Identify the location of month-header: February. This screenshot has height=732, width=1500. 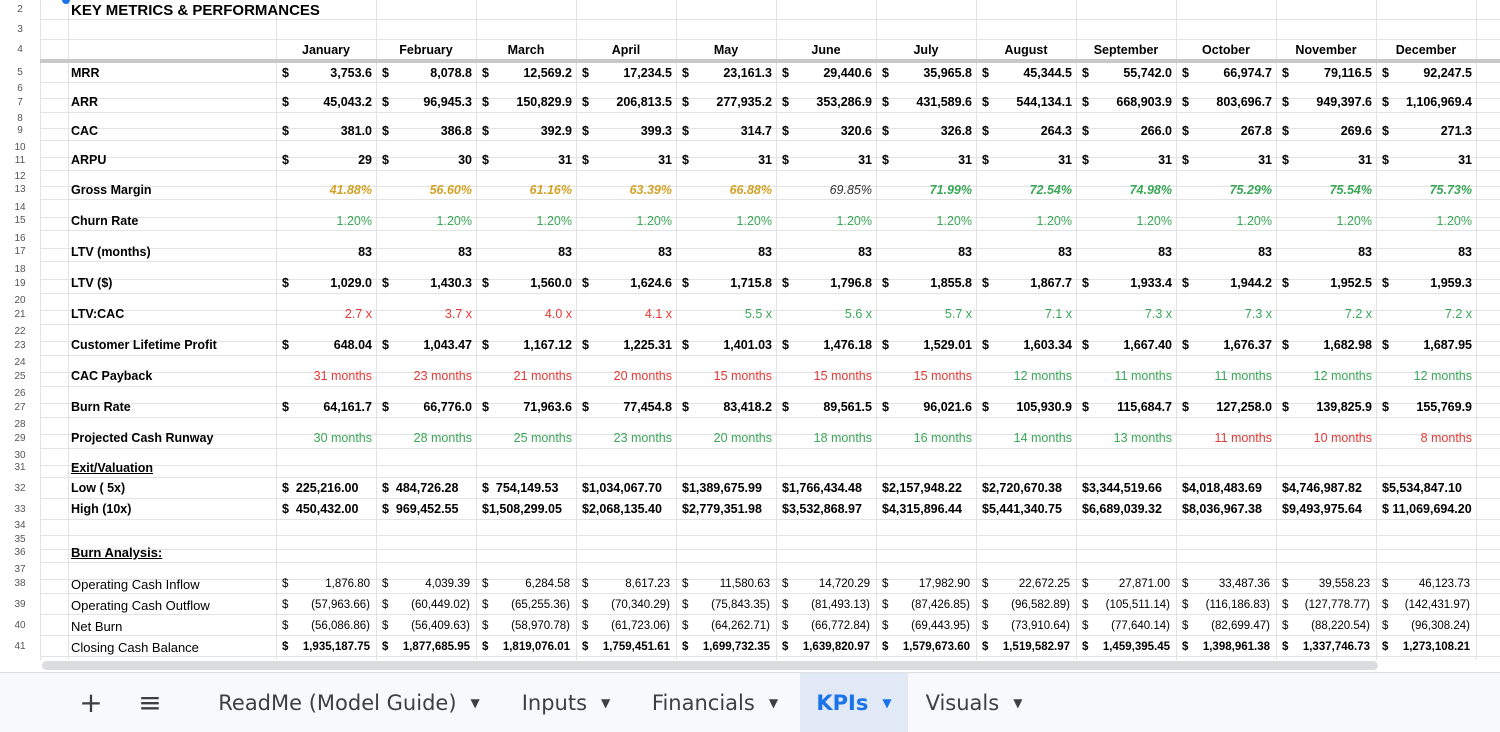
(426, 50).